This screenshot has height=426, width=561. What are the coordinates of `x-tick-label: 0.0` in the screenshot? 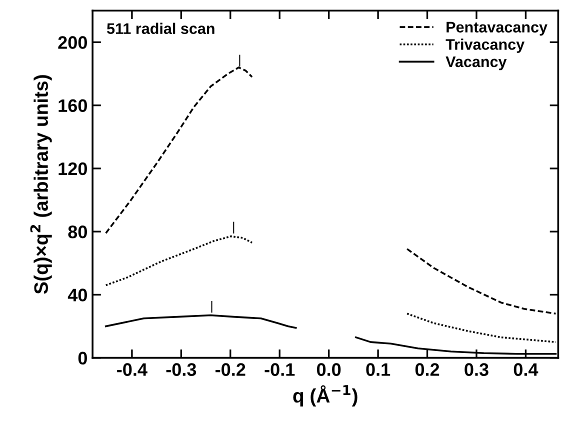 It's located at (328, 369).